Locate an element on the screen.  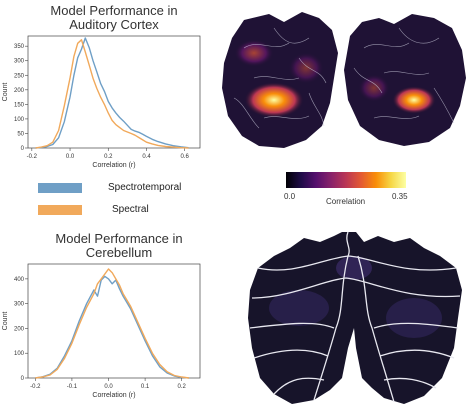
legend-swatch-spectral is located at coordinates (60, 209).